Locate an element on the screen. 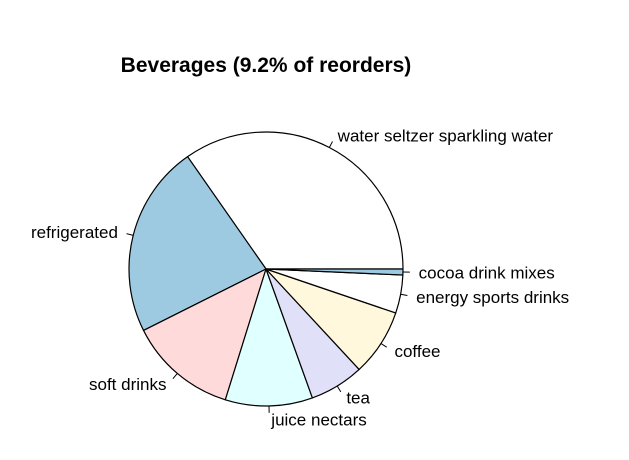 Image resolution: width=629 pixels, height=460 pixels. slice-label-refrigerated: refrigerated is located at coordinates (74, 232).